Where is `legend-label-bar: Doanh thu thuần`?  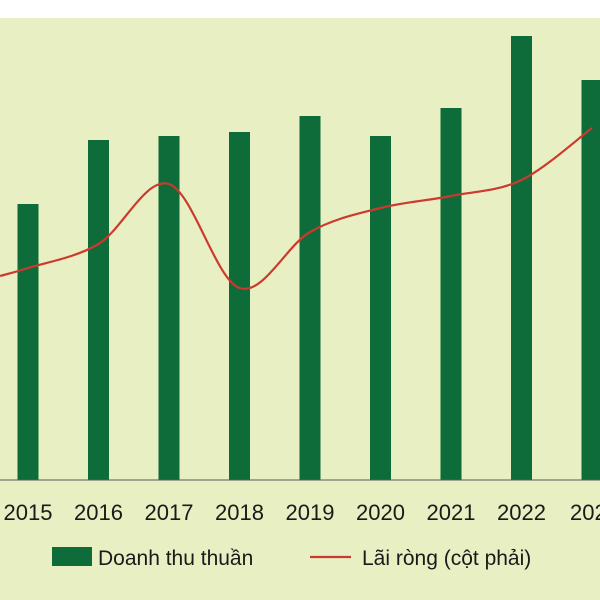 legend-label-bar: Doanh thu thuần is located at coordinates (175, 558).